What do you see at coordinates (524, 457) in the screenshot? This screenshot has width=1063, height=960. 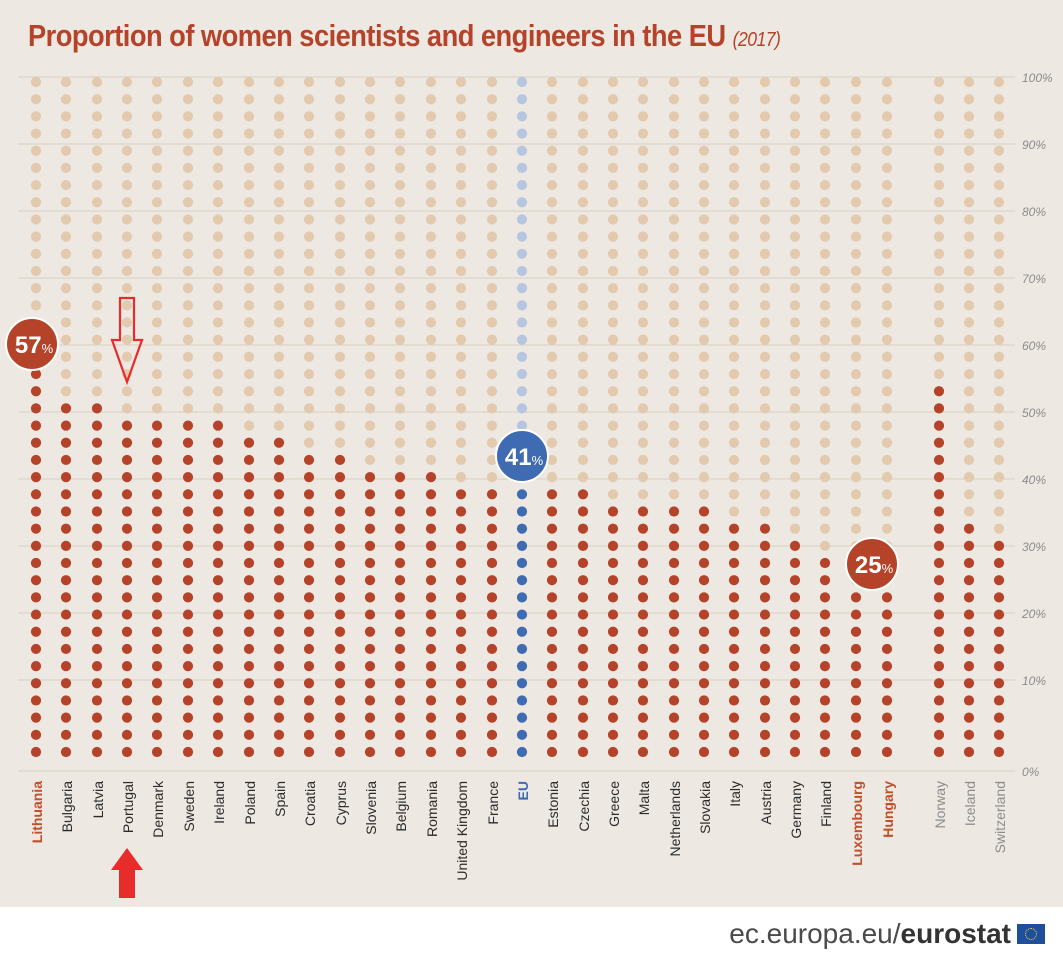 I see `callout-value: 41%` at bounding box center [524, 457].